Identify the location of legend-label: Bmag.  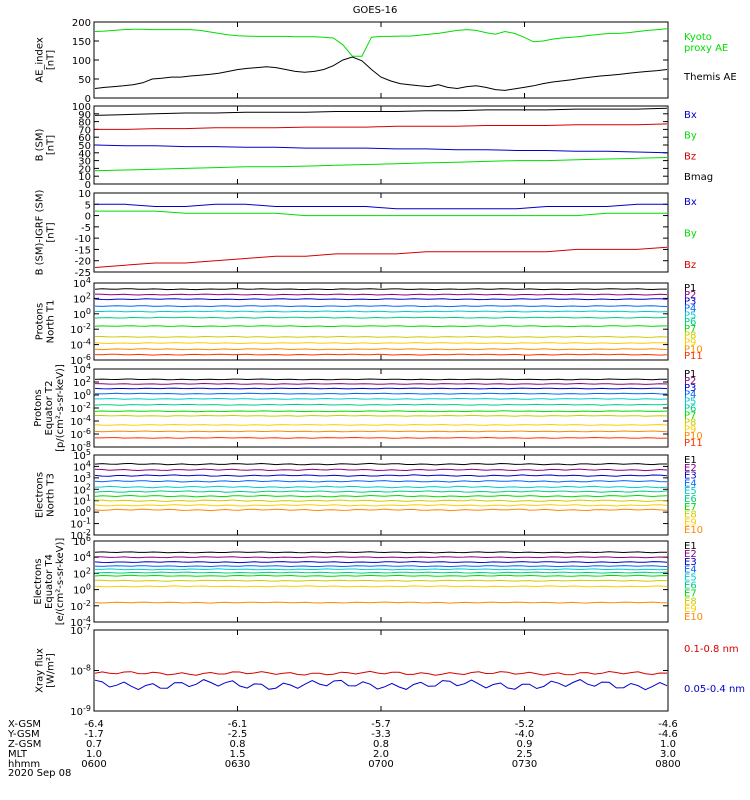
(698, 177).